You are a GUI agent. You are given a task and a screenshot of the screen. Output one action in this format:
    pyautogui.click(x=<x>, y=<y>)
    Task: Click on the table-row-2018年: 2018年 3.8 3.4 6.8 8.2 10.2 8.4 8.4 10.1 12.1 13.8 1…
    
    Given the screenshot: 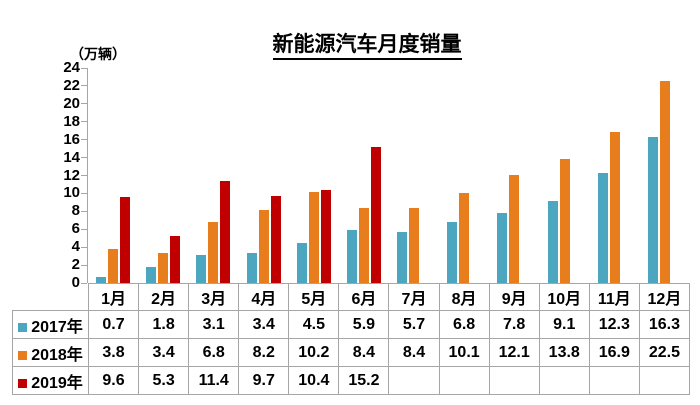 What is the action you would take?
    pyautogui.click(x=351, y=352)
    